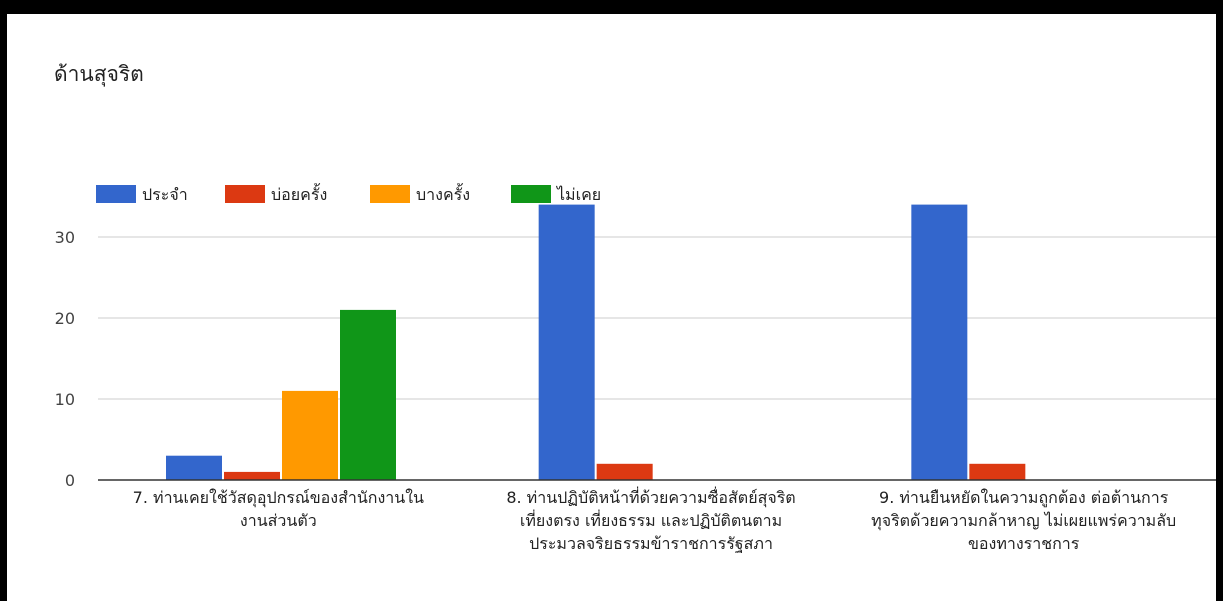 This screenshot has width=1223, height=601. What do you see at coordinates (70, 480) in the screenshot?
I see `y-tick-label-0: 0` at bounding box center [70, 480].